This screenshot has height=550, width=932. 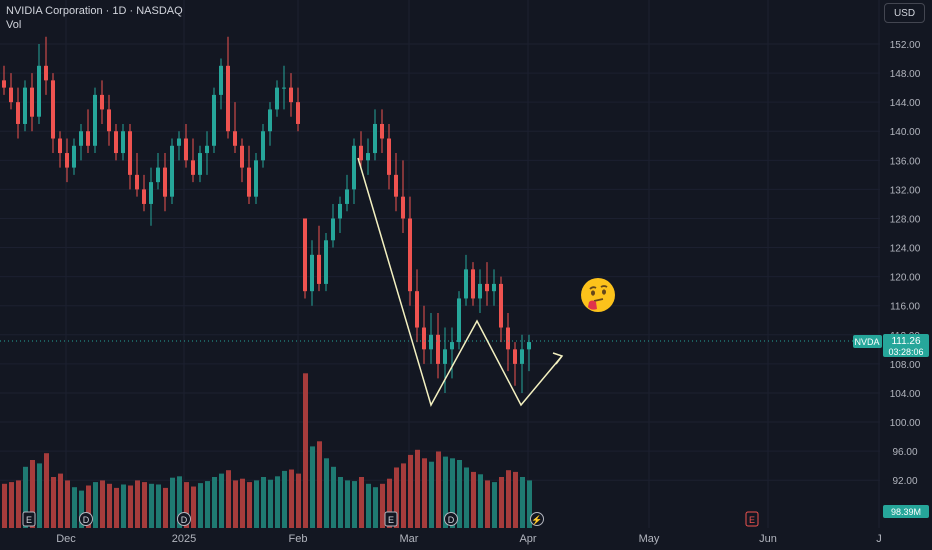 What do you see at coordinates (298, 539) in the screenshot?
I see `x-tick-label: Feb` at bounding box center [298, 539].